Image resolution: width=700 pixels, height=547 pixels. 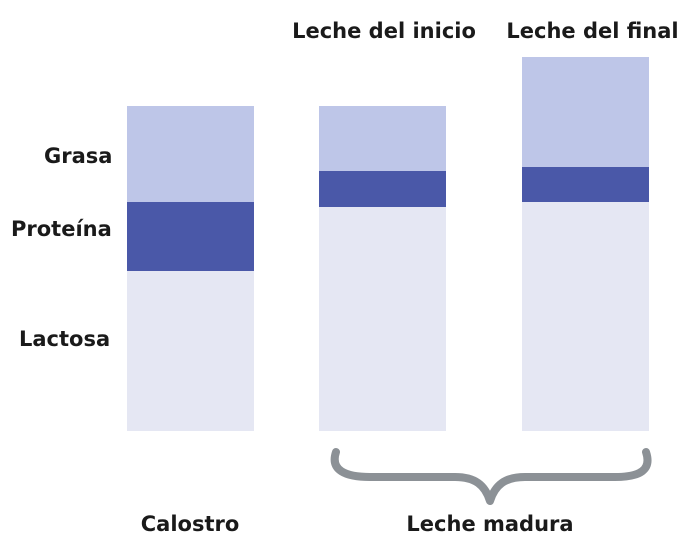 I want to click on row-label-lactose: Lactosa, so click(x=65, y=339).